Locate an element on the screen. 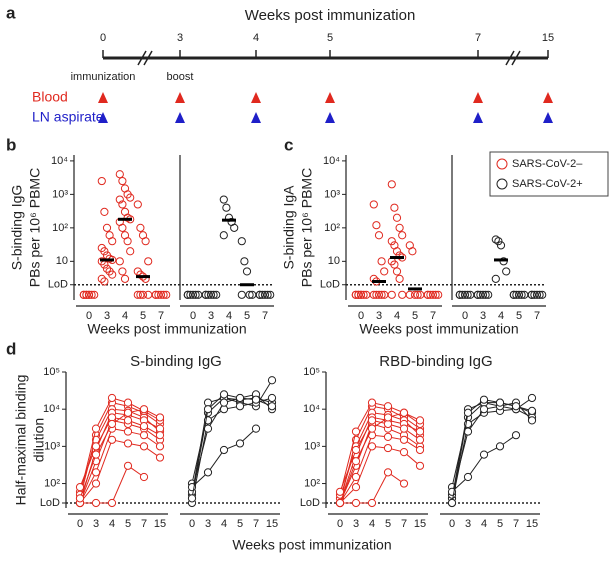 The width and height of the screenshot is (616, 562). x-axis-label: Weeks post immunization is located at coordinates (311, 545).